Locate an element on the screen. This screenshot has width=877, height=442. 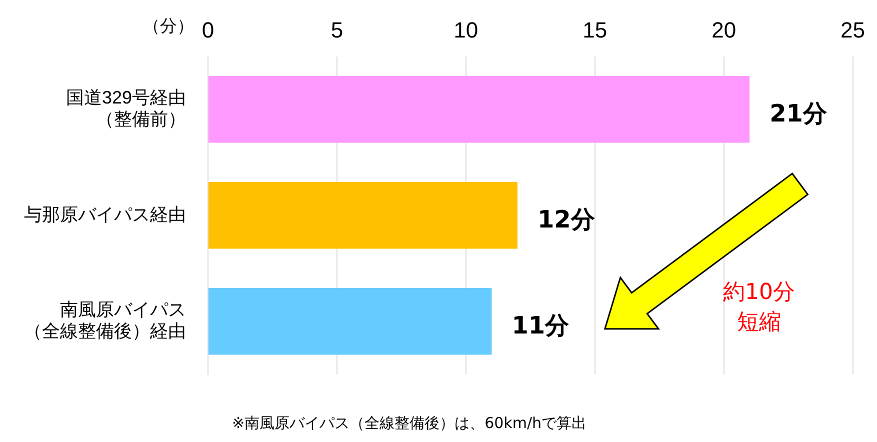
x-tick-label: 10 is located at coordinates (466, 29).